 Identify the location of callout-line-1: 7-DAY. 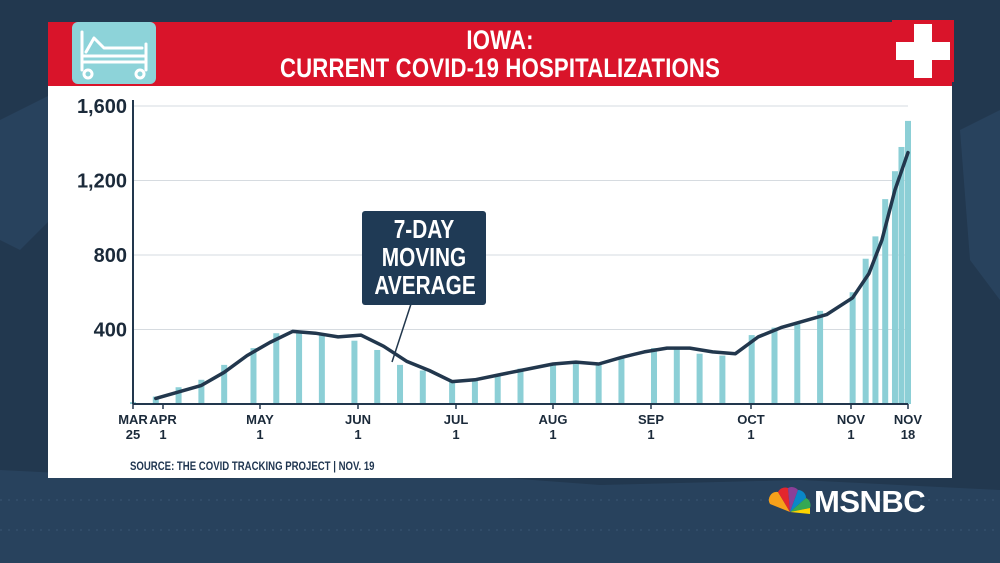
(424, 229).